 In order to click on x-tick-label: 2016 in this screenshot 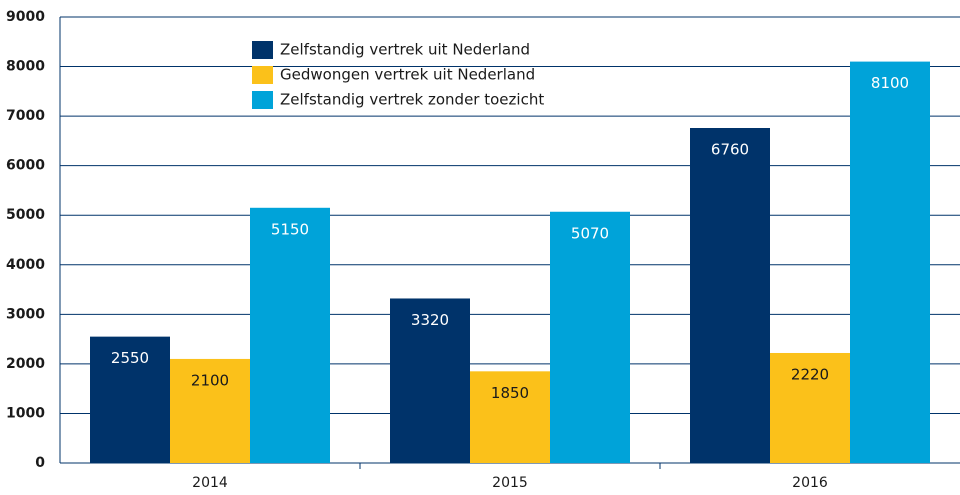, I will do `click(810, 483)`.